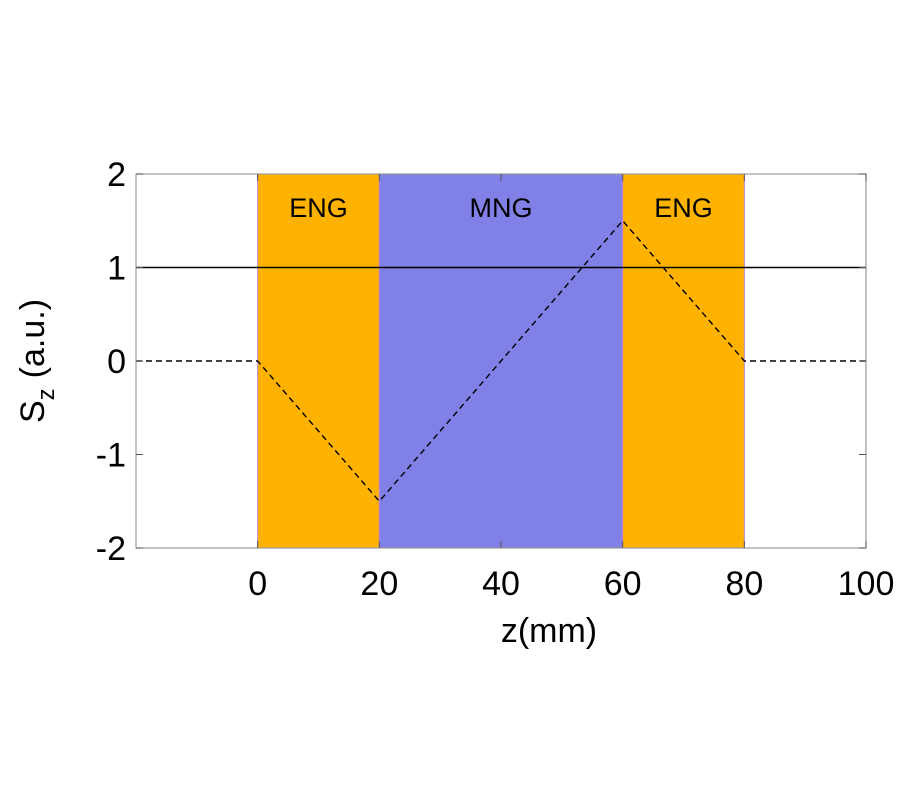  I want to click on y-axis-title-main: S, so click(33, 411).